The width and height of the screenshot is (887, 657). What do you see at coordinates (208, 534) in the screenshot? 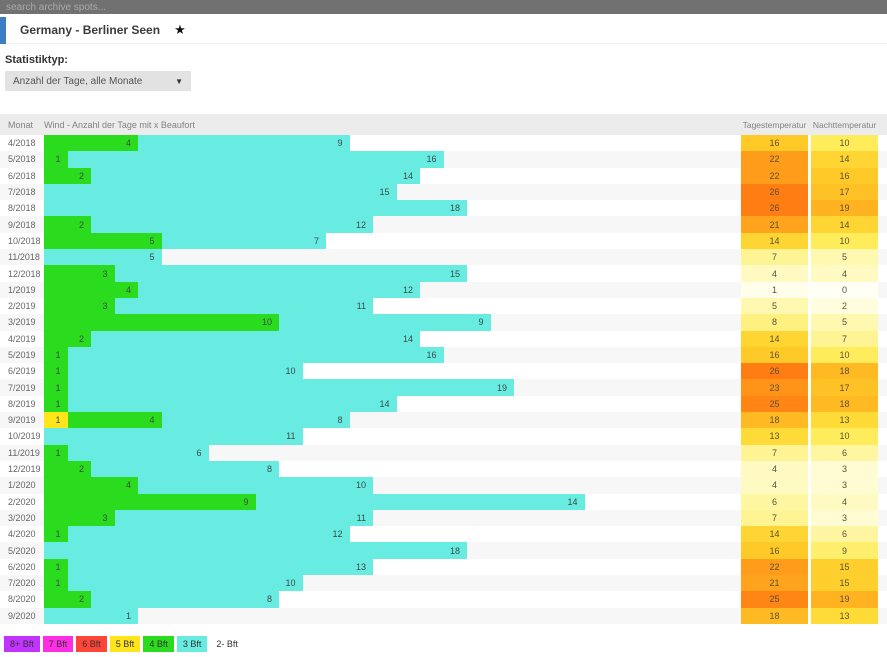
I see `wind-bar-segment-3bft: 12` at bounding box center [208, 534].